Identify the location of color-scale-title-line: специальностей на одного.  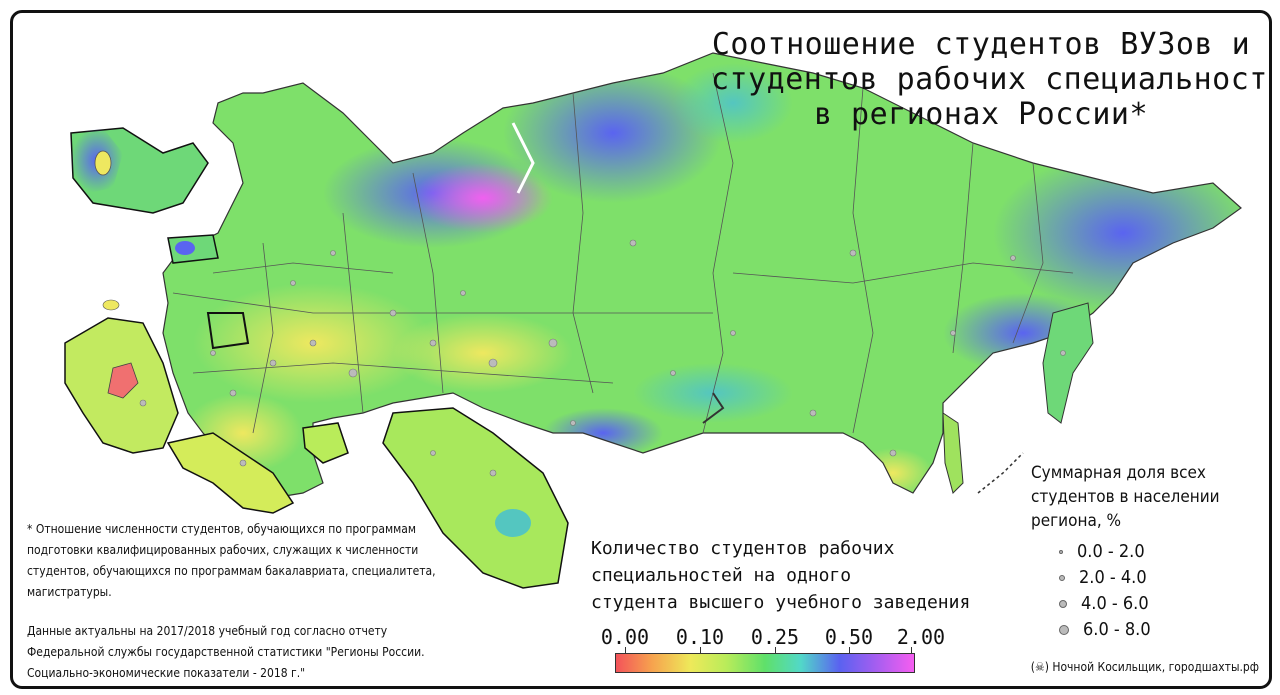
(721, 575).